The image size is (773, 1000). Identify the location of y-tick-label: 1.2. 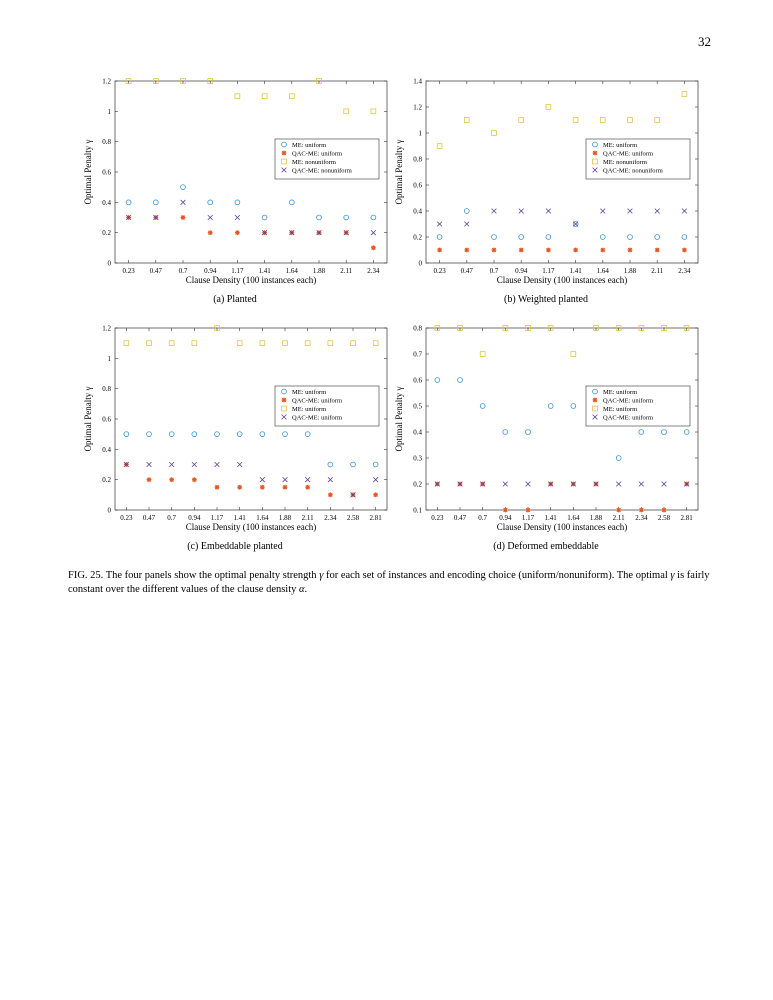
(417, 108).